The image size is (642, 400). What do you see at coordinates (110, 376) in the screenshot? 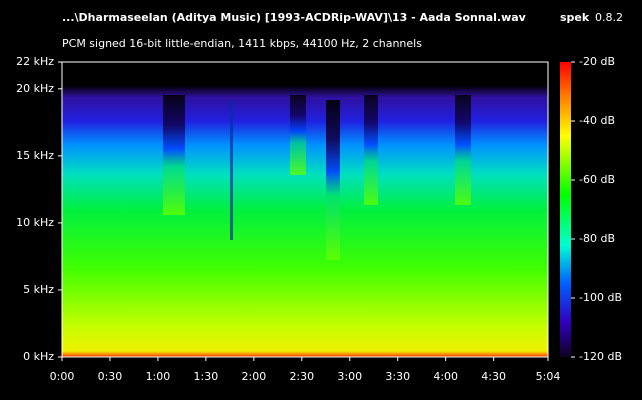
I see `x-tick-label: 0:30` at bounding box center [110, 376].